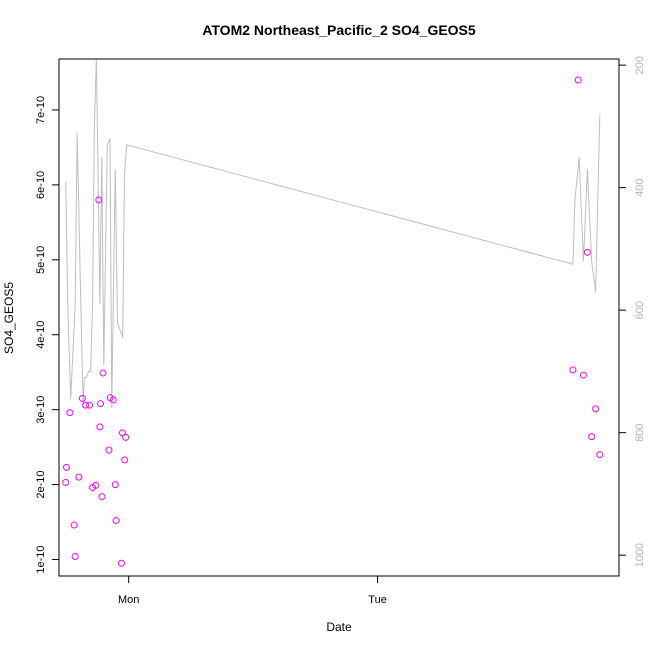 This screenshot has height=650, width=650. Describe the element at coordinates (640, 187) in the screenshot. I see `y2-tick-label: 400` at that location.